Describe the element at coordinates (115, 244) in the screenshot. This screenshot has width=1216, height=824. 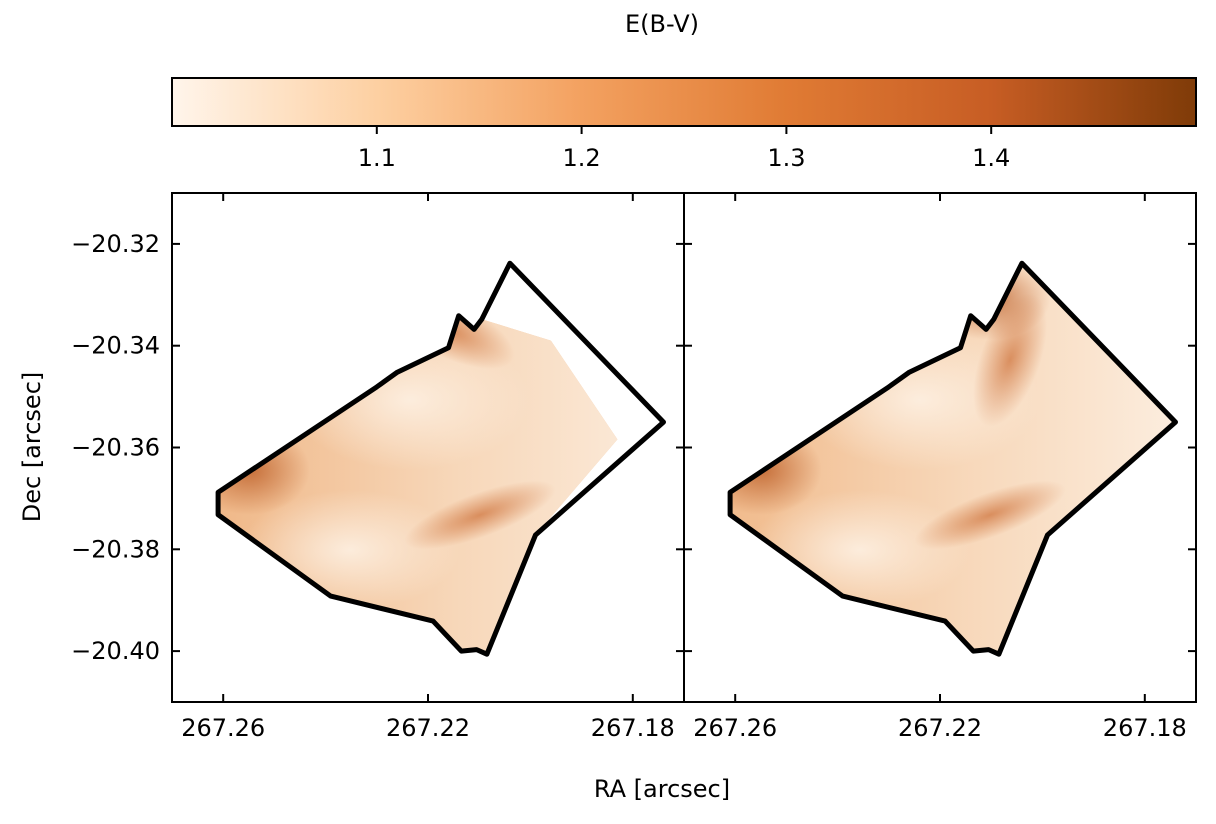
I see `y-tick-label: −20.32` at that location.